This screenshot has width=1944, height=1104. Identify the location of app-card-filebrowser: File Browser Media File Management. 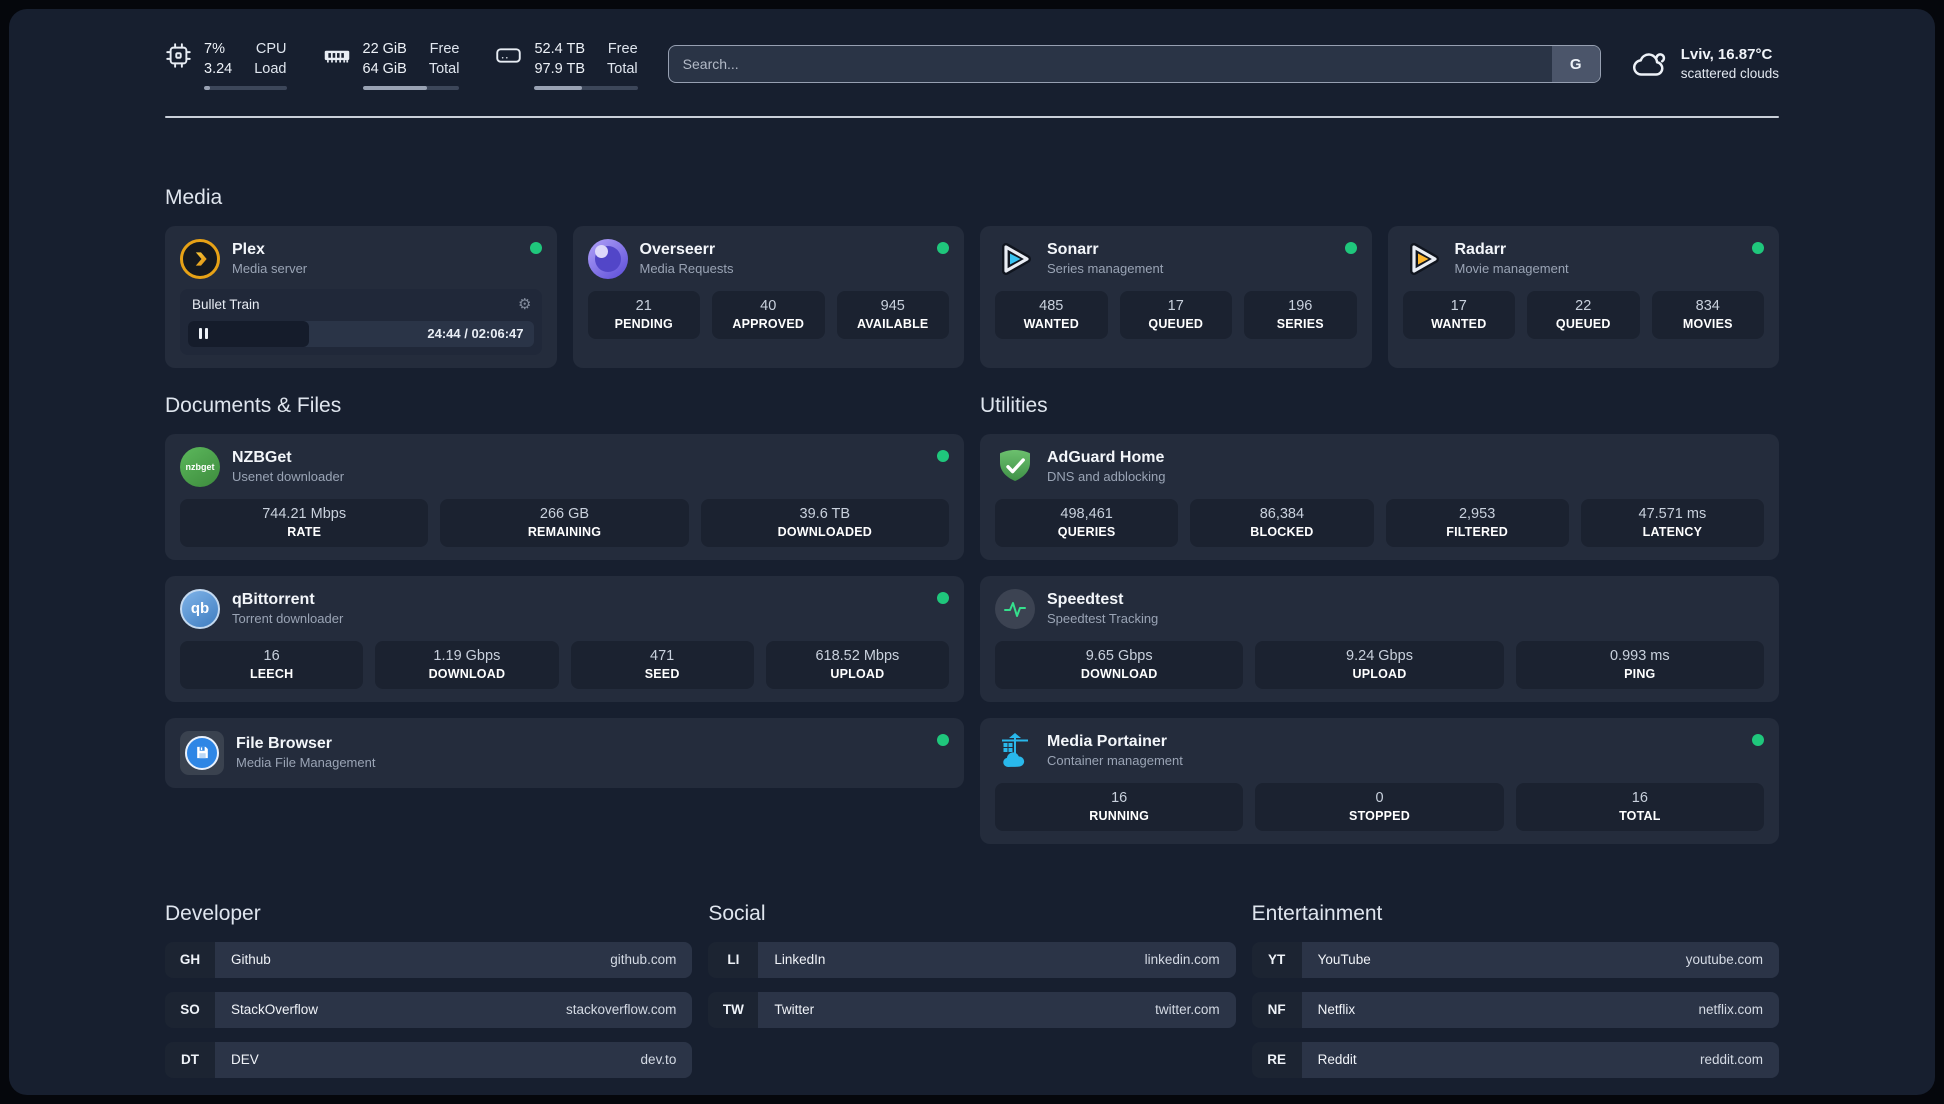
(564, 752).